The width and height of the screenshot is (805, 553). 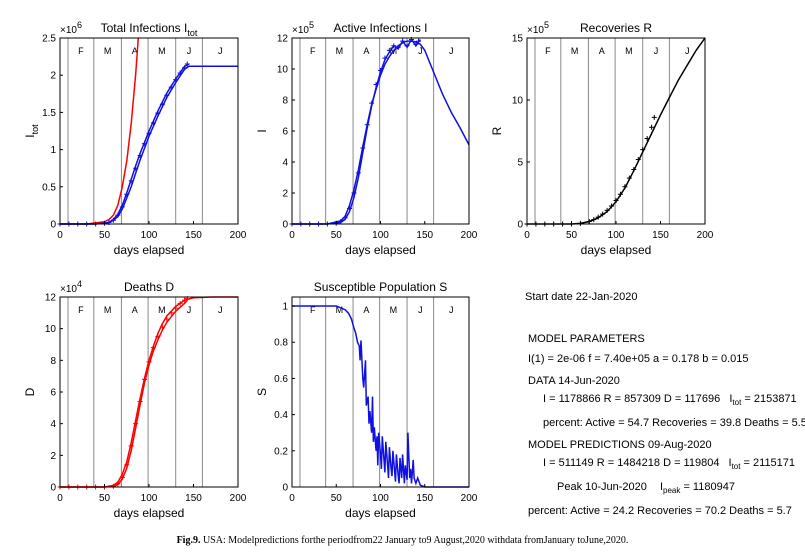 What do you see at coordinates (380, 28) in the screenshot?
I see `panel-title: Active Infections I` at bounding box center [380, 28].